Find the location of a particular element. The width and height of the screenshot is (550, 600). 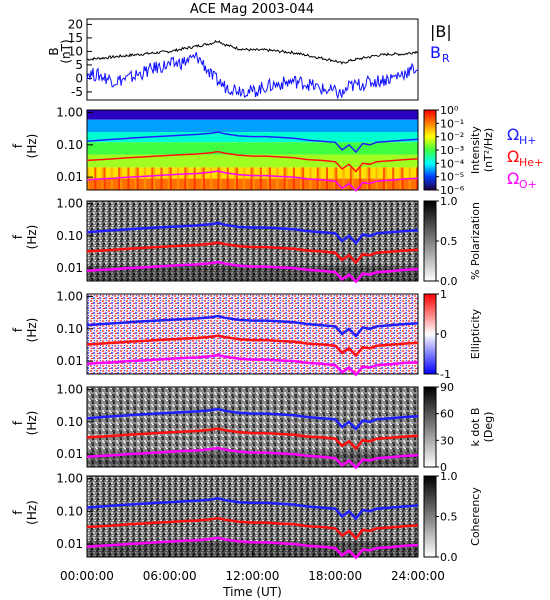

b-ytick-label-2: 10 is located at coordinates (75, 51).